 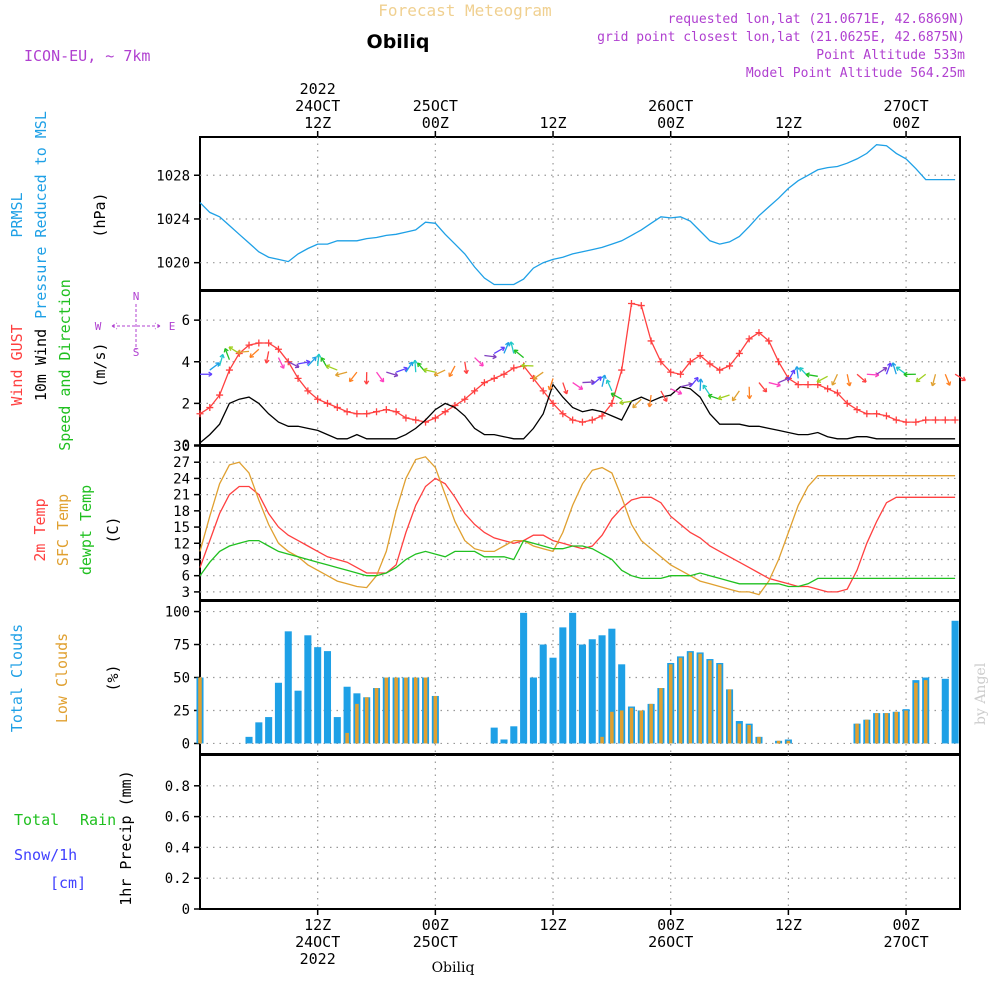 What do you see at coordinates (41, 215) in the screenshot?
I see `pressure-label: Pressure Reduced to MSL` at bounding box center [41, 215].